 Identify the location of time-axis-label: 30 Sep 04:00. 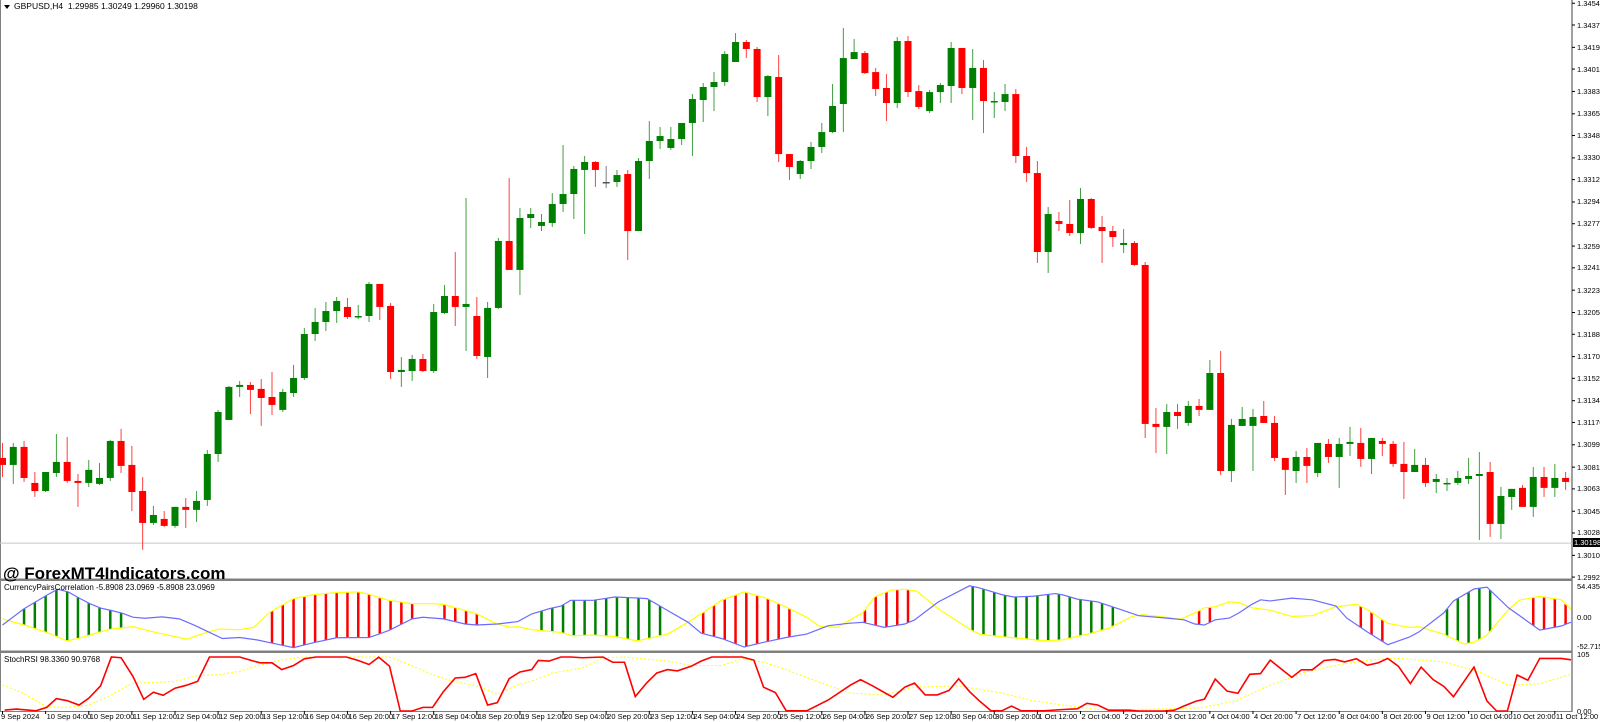
(974, 716).